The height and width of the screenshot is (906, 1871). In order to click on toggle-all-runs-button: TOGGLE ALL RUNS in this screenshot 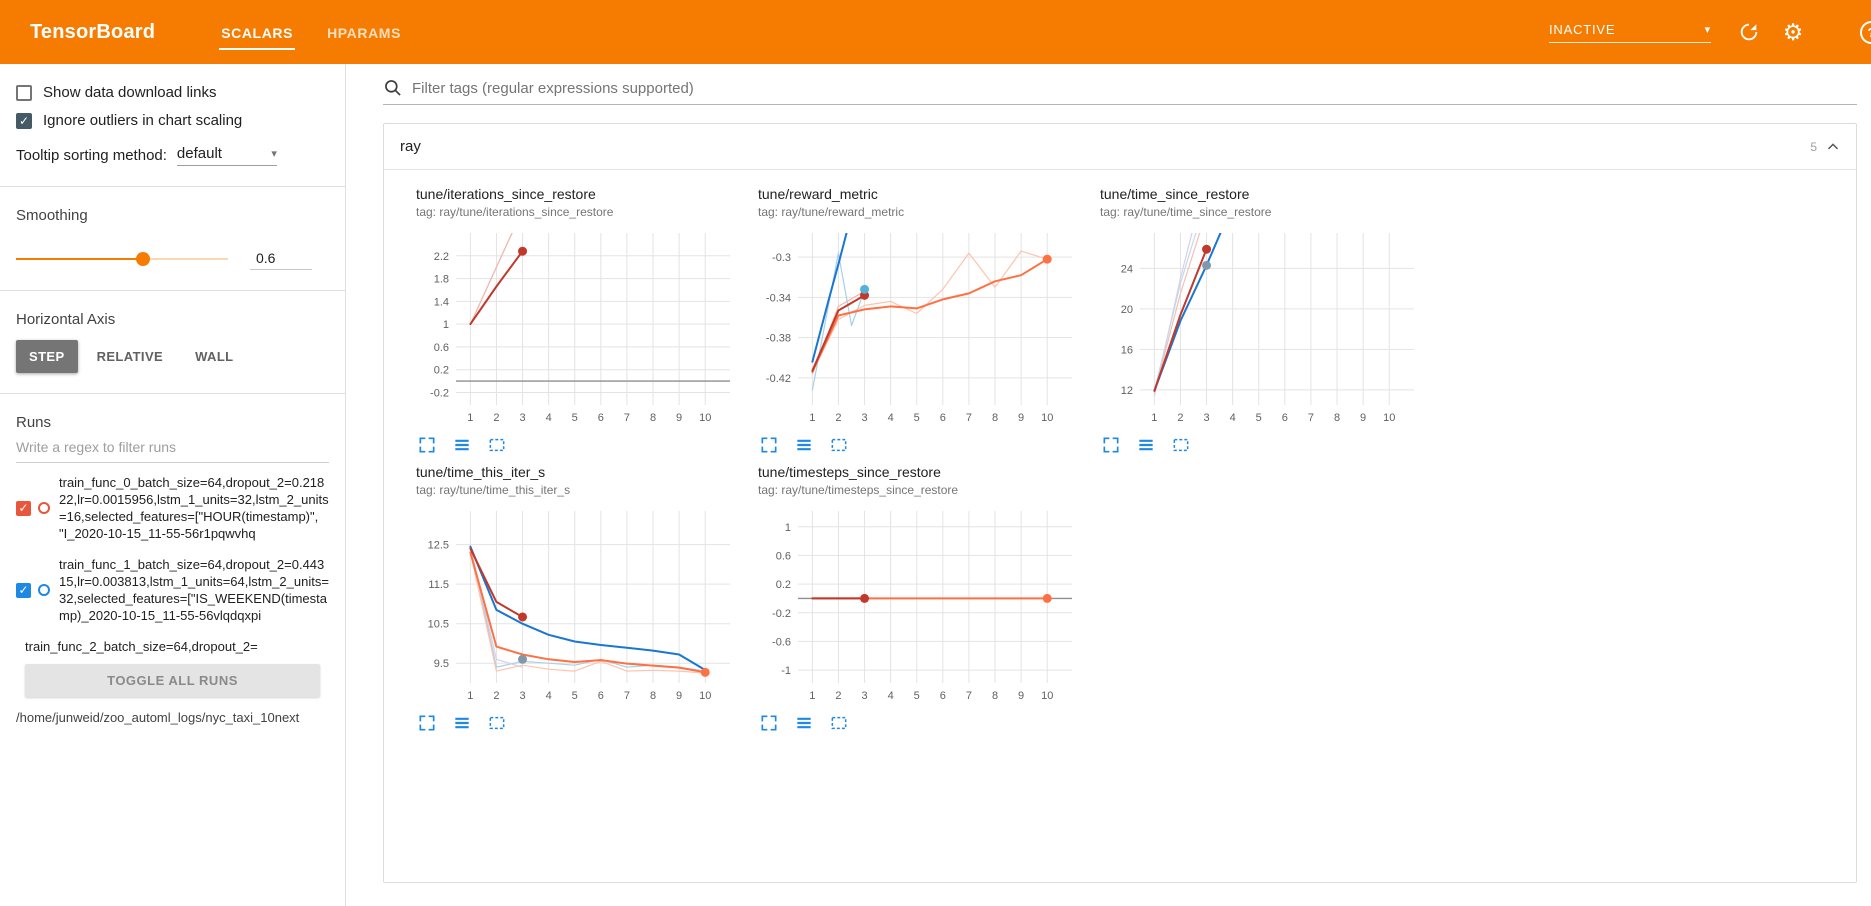, I will do `click(172, 680)`.